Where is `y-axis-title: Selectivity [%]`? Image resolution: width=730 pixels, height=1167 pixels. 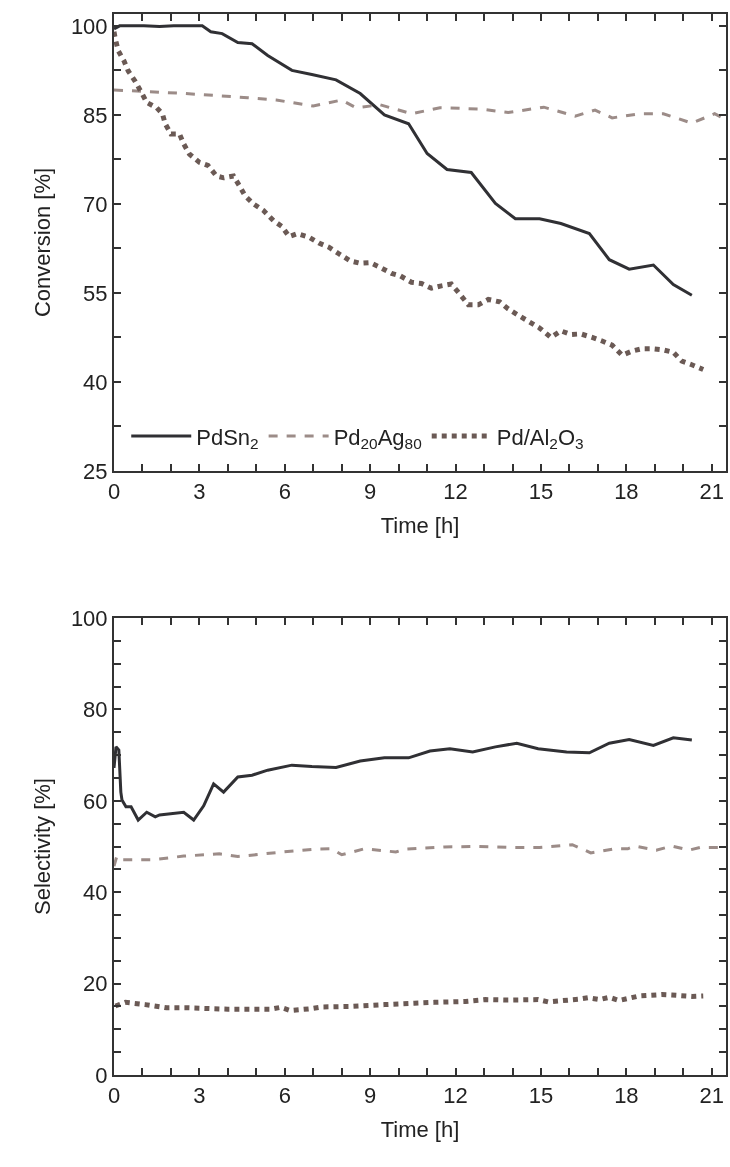
y-axis-title: Selectivity [%] is located at coordinates (43, 846).